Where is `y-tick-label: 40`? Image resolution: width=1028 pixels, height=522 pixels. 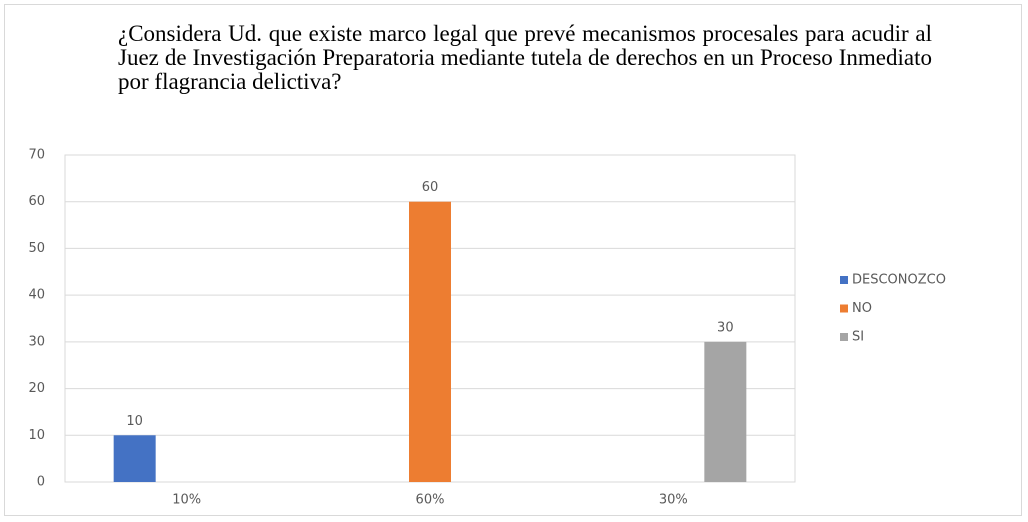
y-tick-label: 40 is located at coordinates (36, 295).